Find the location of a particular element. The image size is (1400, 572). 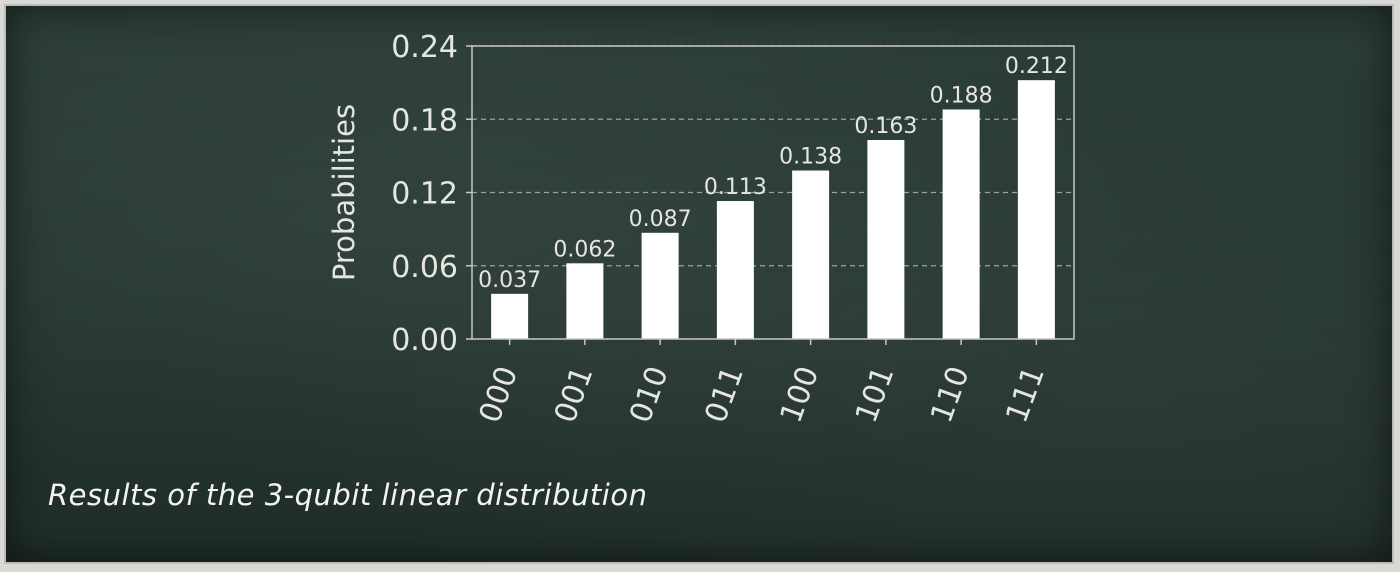

data-label: 0.138 is located at coordinates (810, 157).